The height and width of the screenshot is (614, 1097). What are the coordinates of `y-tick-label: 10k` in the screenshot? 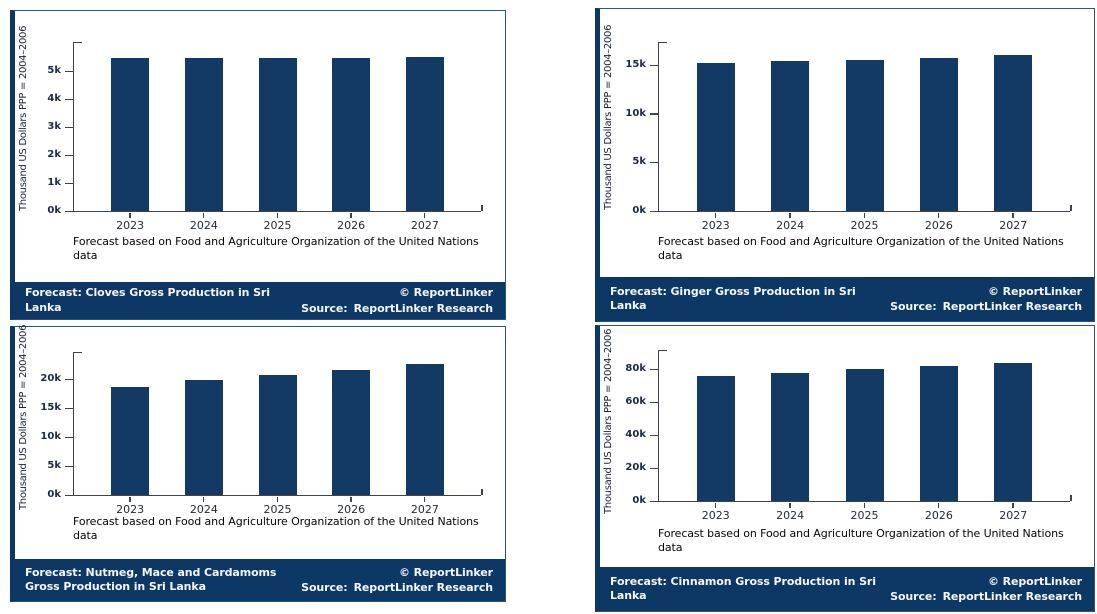 It's located at (635, 113).